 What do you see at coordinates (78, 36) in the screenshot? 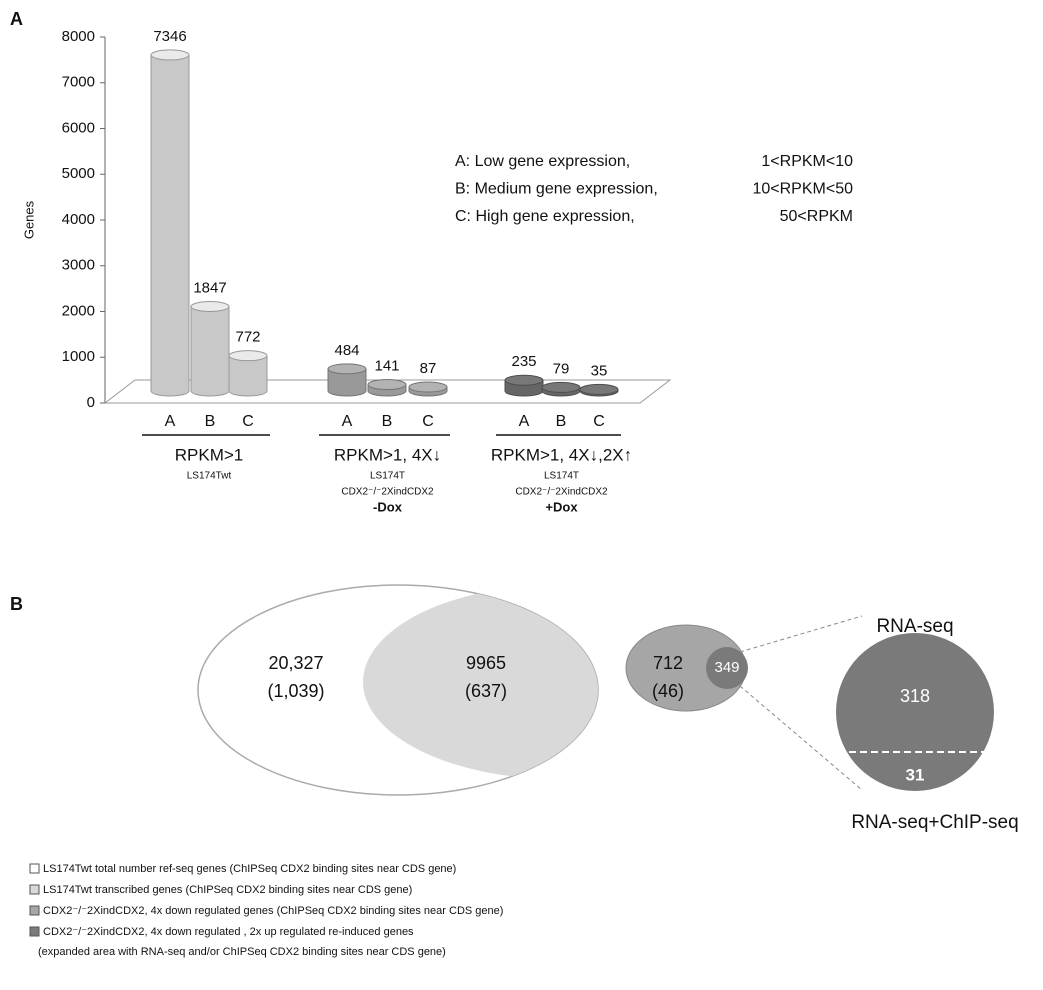
I see `y-tick-label: 8000` at bounding box center [78, 36].